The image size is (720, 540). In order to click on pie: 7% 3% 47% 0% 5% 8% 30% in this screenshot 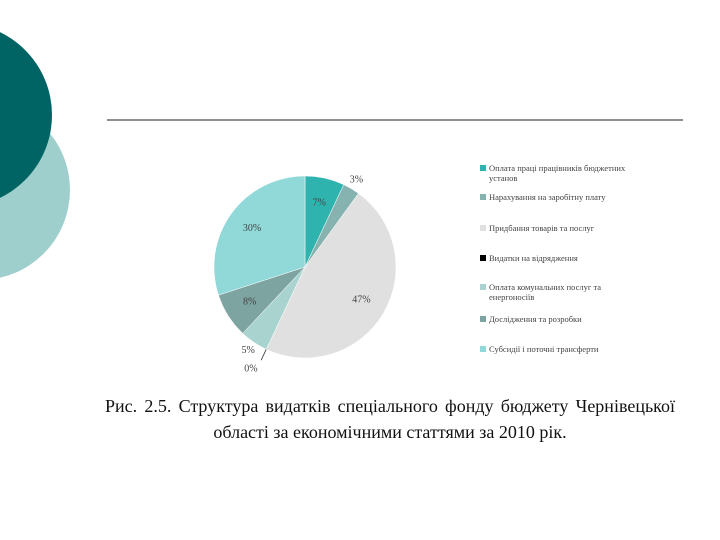, I will do `click(305, 274)`.